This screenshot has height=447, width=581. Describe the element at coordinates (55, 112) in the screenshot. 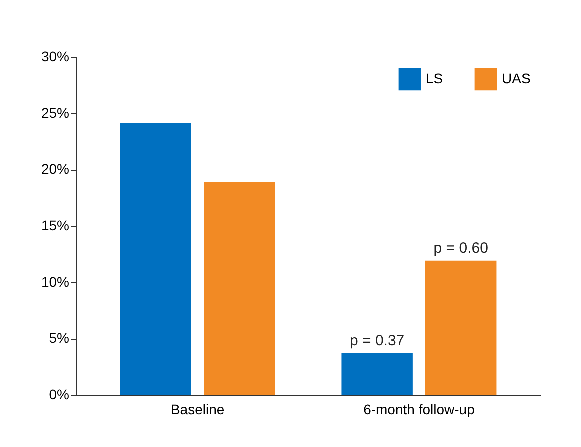

I see `y-tick-label: 25%` at that location.